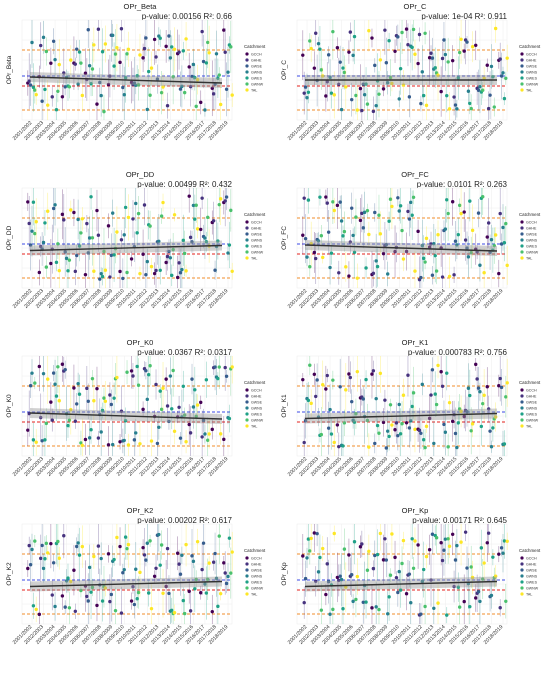 The height and width of the screenshot is (676, 550). Describe the element at coordinates (255, 550) in the screenshot. I see `legend-title: Catchment` at that location.